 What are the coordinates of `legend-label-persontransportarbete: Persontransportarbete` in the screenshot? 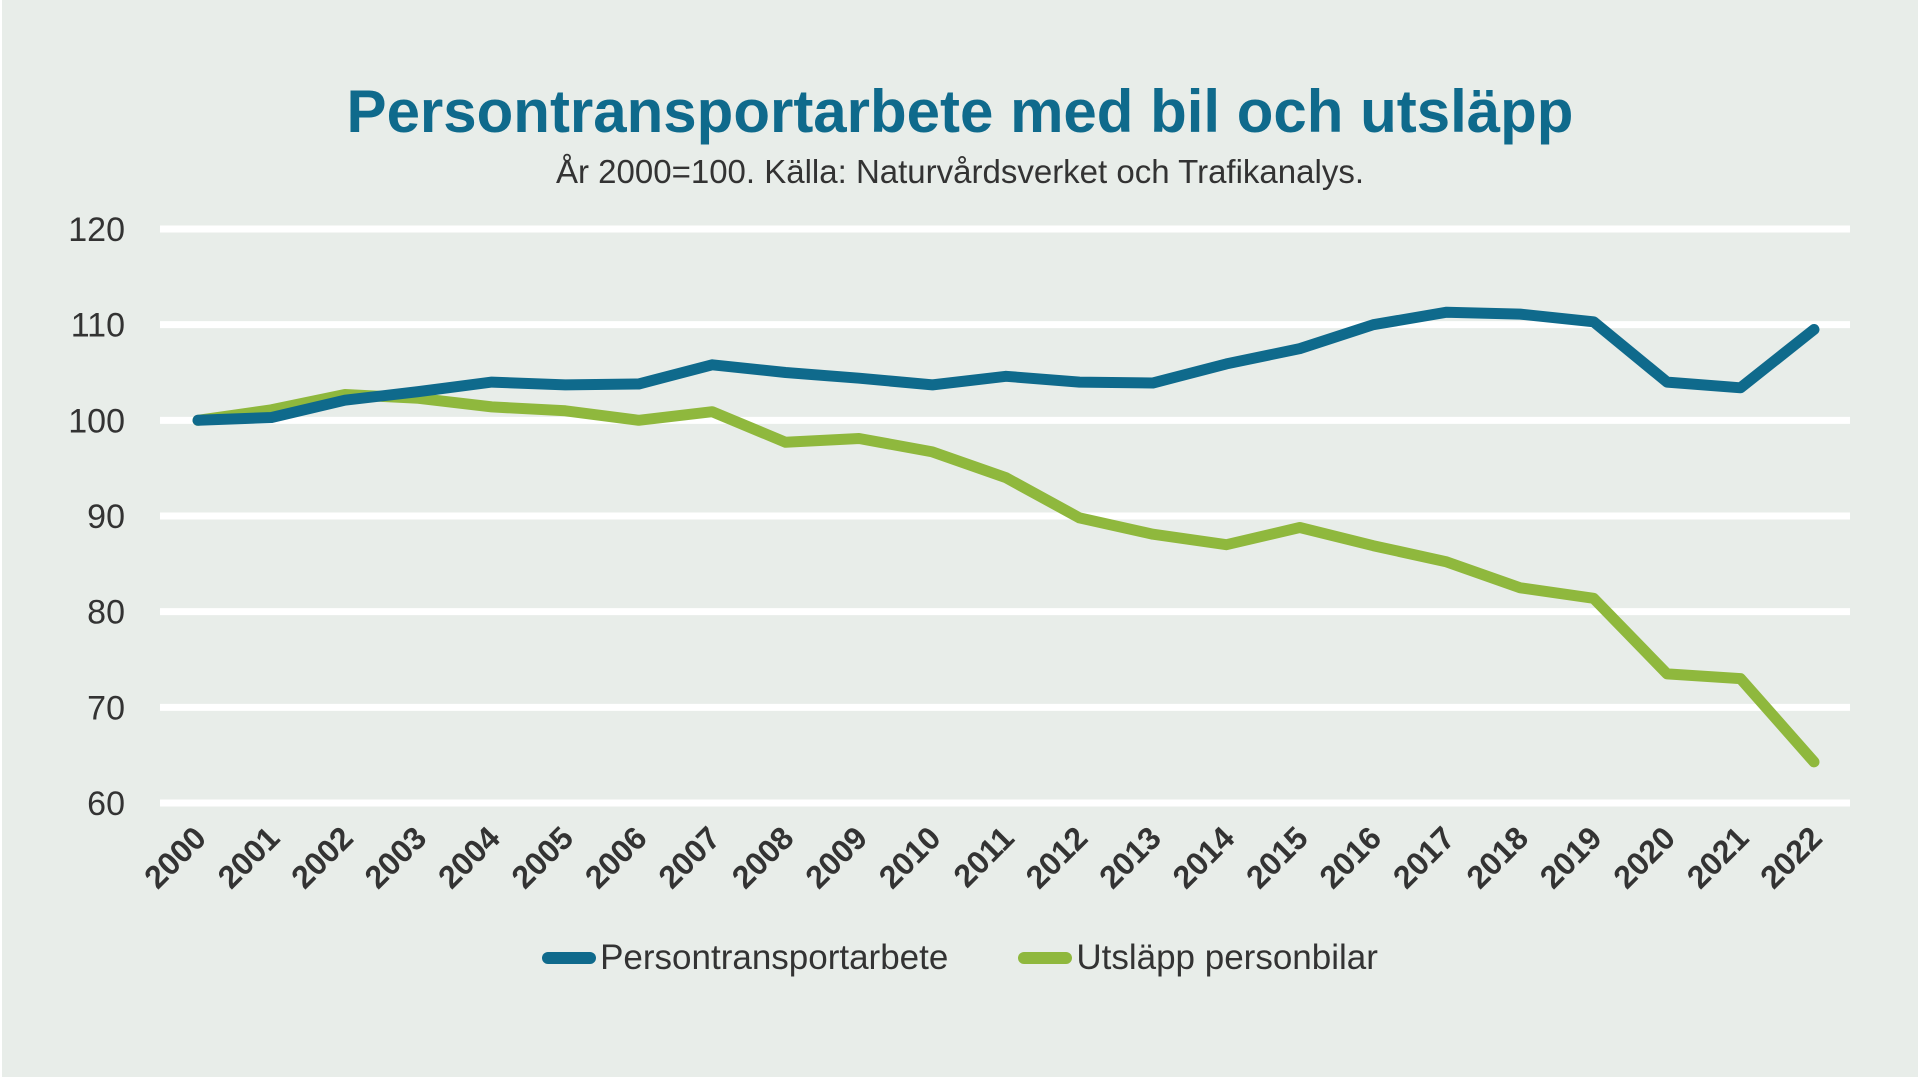 It's located at (774, 957).